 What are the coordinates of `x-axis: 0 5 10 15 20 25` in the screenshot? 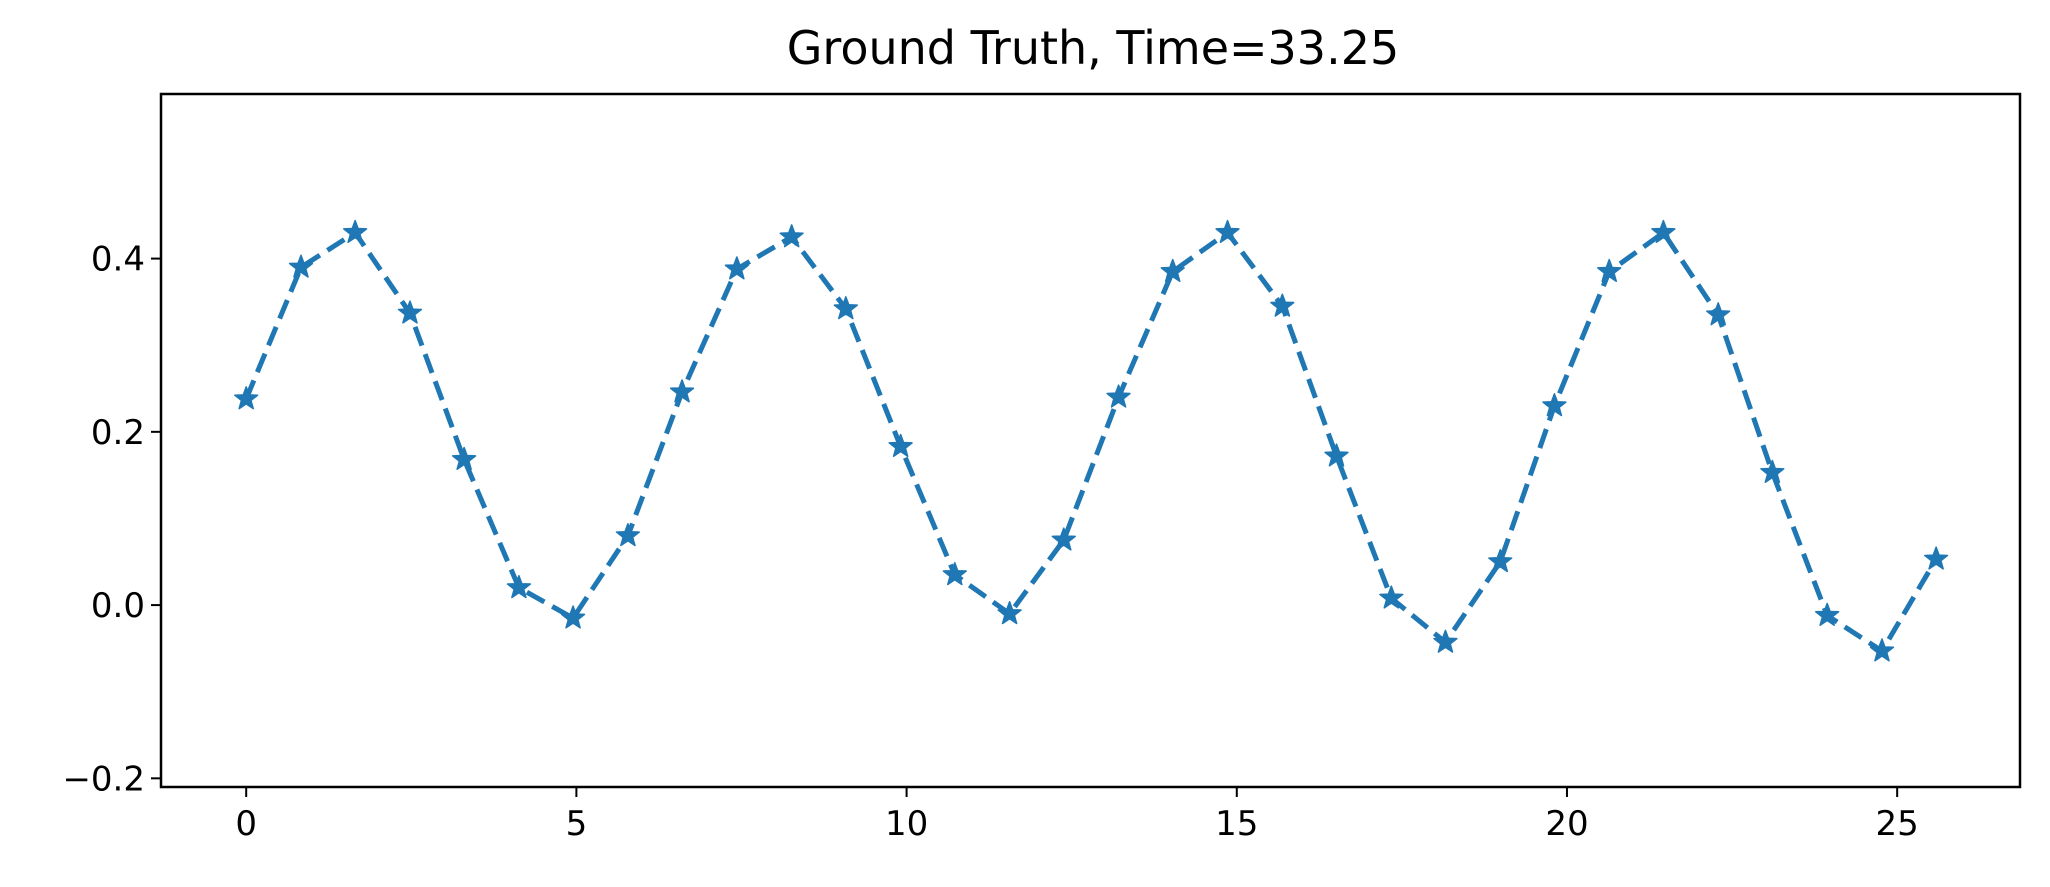 It's located at (1077, 815).